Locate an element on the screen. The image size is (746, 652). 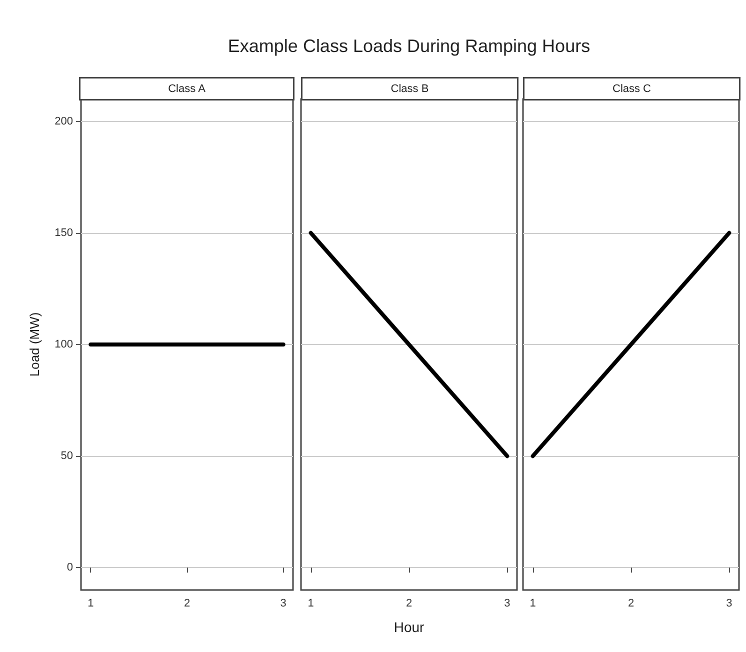
chart-title: Class A is located at coordinates (187, 88).